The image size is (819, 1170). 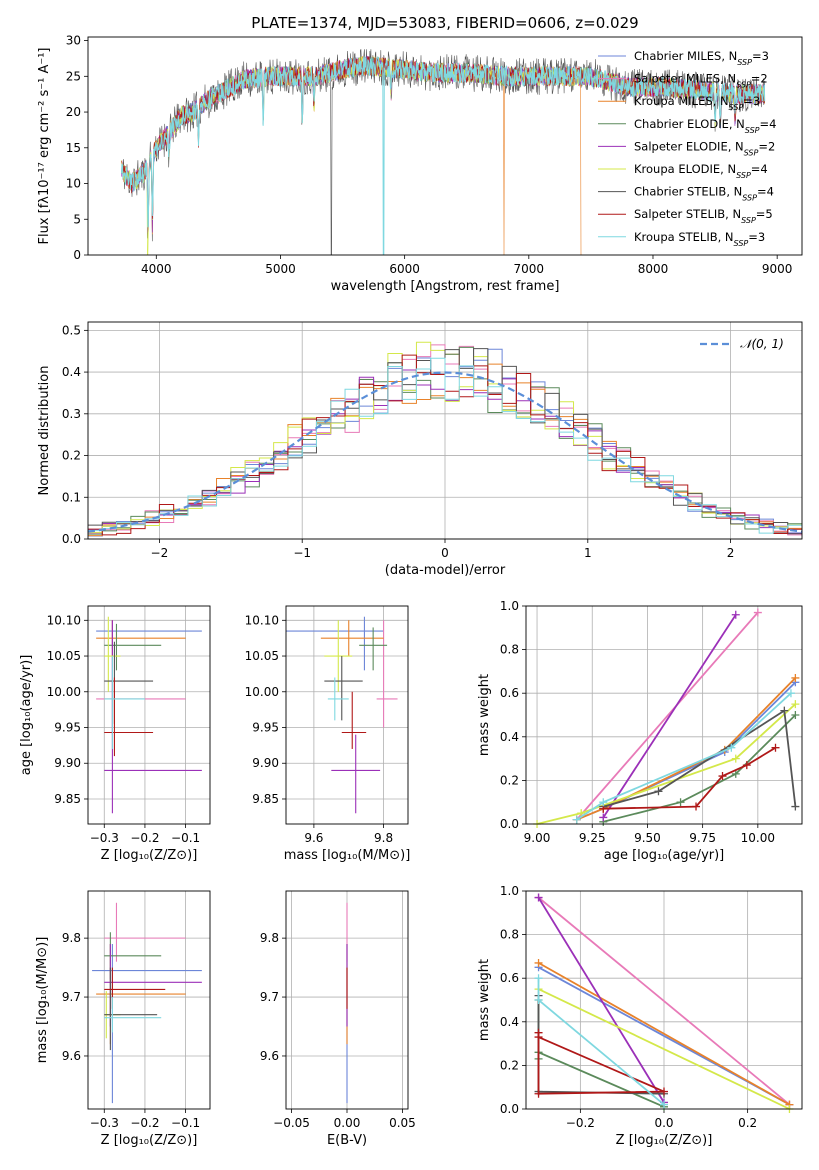 What do you see at coordinates (509, 606) in the screenshot?
I see `y-tick-label: 1.0` at bounding box center [509, 606].